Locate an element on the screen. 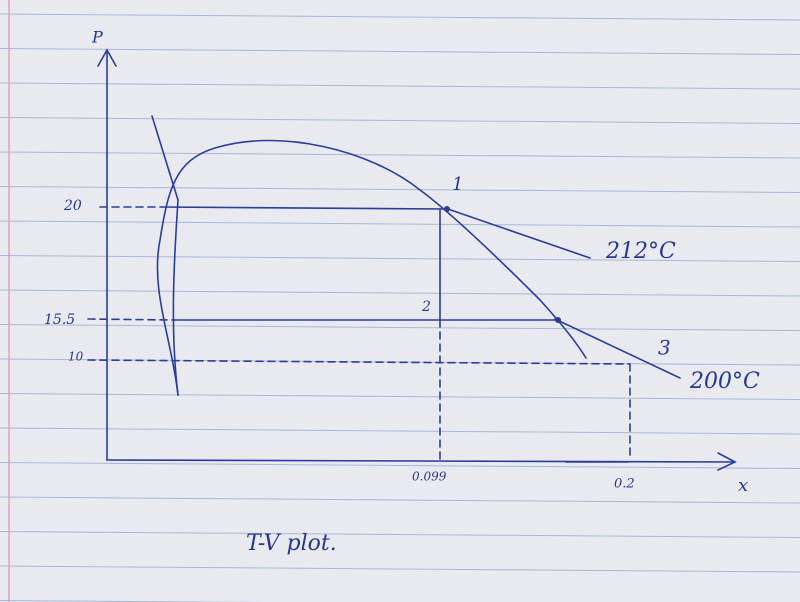 The image size is (800, 602). y-axis-label: P is located at coordinates (97, 37).